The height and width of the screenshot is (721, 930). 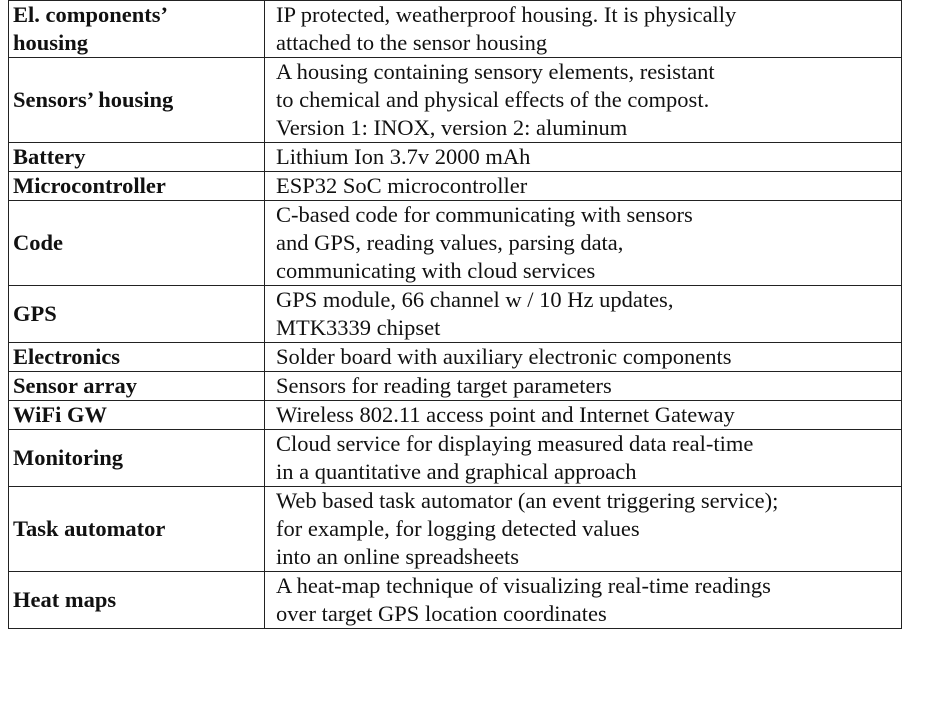 What do you see at coordinates (136, 29) in the screenshot?
I see `component-name: El. components’ housing` at bounding box center [136, 29].